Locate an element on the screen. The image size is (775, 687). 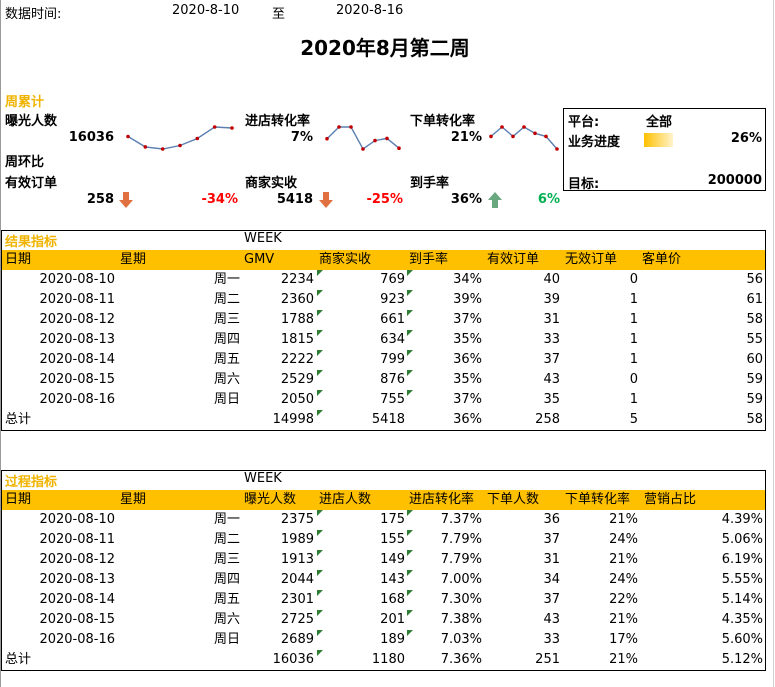
date-cell: 2020-08-14 is located at coordinates (77, 359).